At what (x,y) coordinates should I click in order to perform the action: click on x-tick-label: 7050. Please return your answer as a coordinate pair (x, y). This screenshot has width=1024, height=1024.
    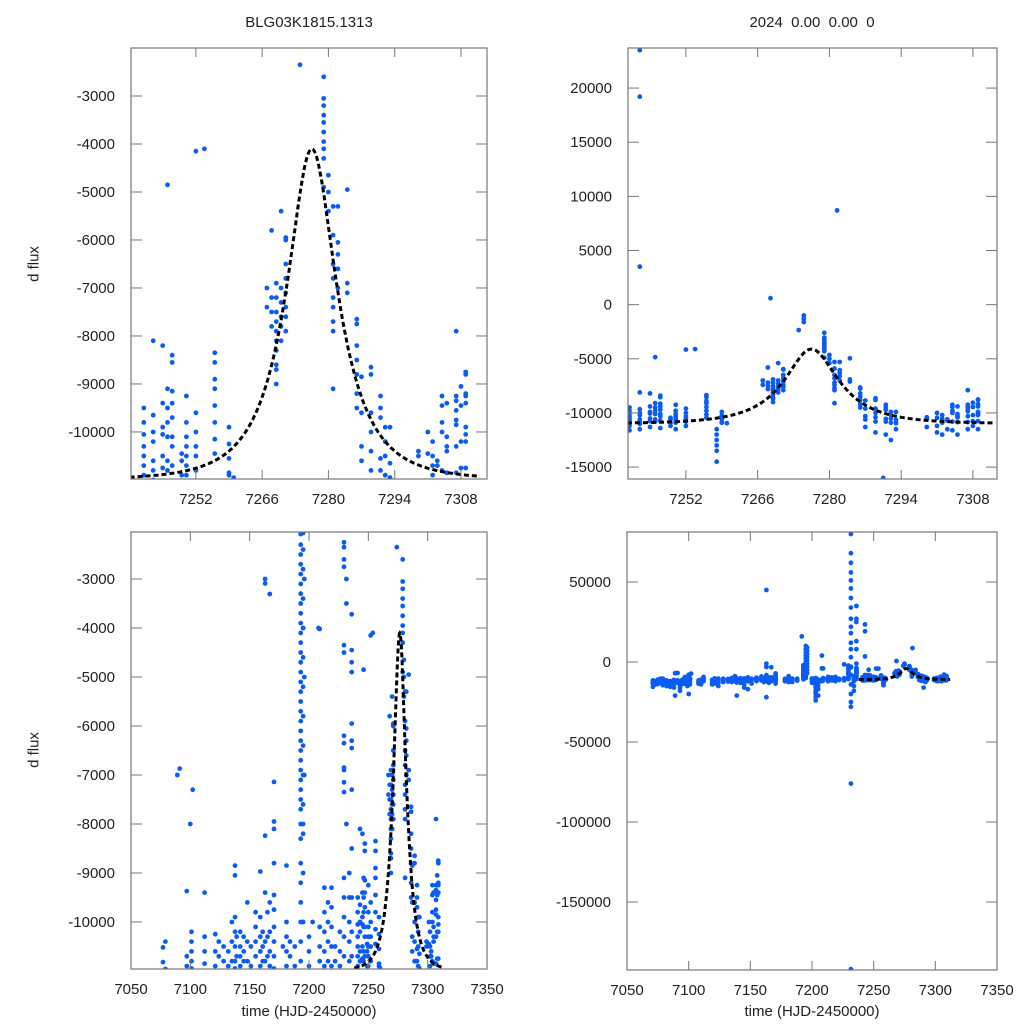
    Looking at the image, I should click on (626, 990).